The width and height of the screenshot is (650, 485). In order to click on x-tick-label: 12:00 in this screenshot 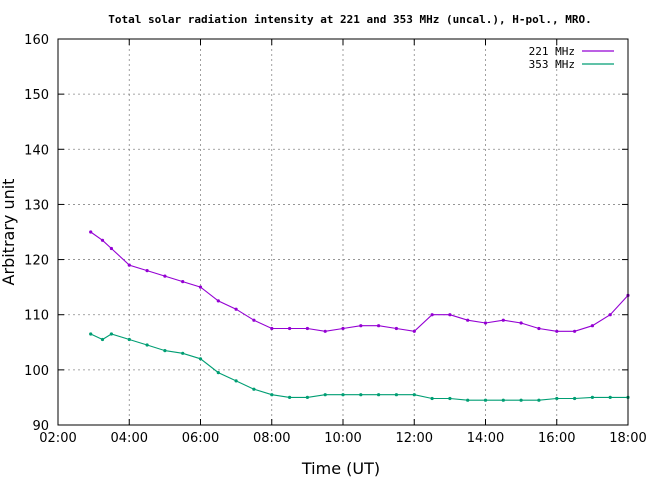, I will do `click(414, 438)`.